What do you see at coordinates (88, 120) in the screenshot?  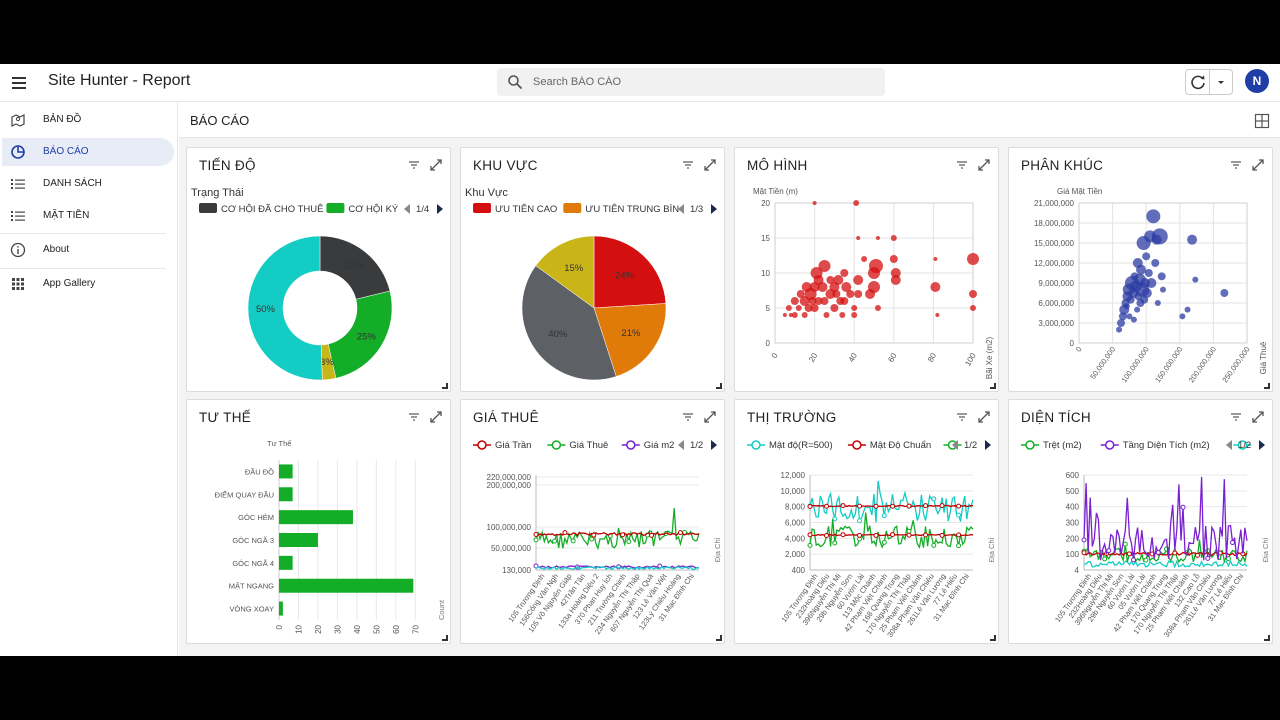 I see `sidebar-item-ban-do: BẢN ĐỒ` at bounding box center [88, 120].